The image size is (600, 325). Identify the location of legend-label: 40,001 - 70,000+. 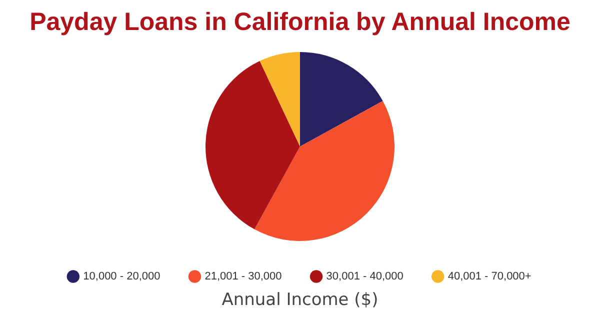
(490, 276).